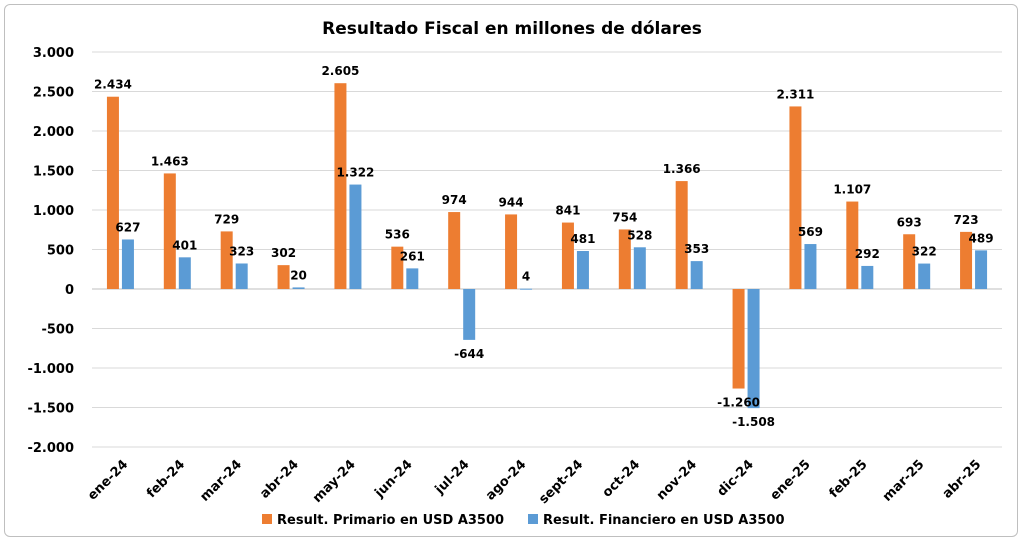  What do you see at coordinates (50, 409) in the screenshot?
I see `y-tick-label: -1.500` at bounding box center [50, 409].